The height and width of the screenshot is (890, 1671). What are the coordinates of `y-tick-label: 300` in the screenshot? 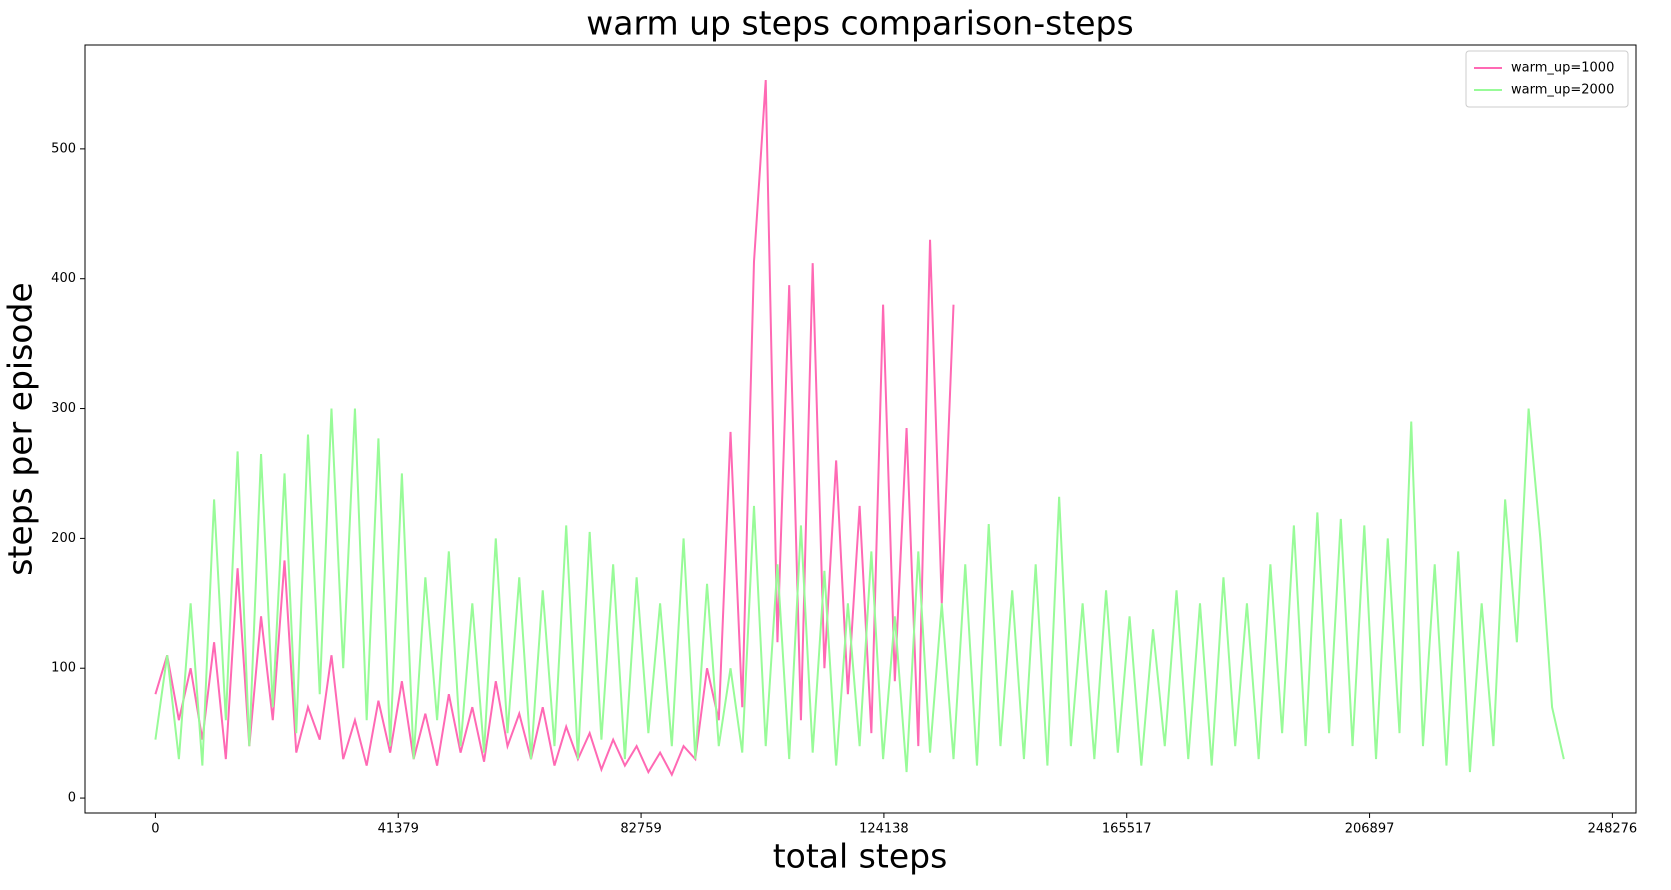 It's located at (63, 408).